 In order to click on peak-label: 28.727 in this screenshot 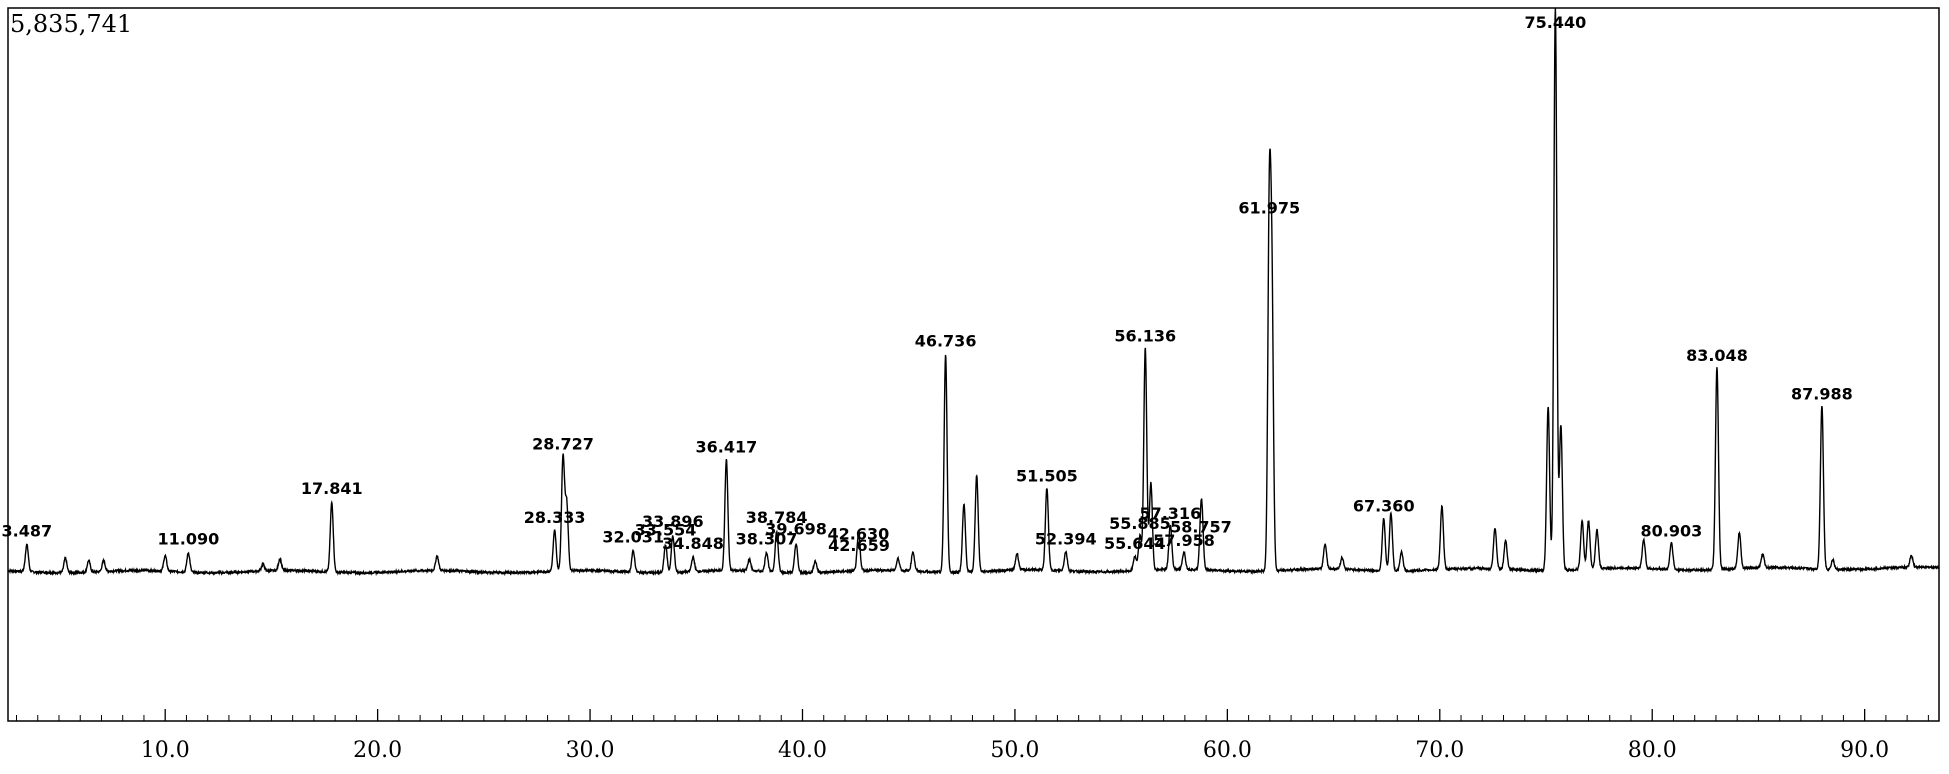, I will do `click(563, 444)`.